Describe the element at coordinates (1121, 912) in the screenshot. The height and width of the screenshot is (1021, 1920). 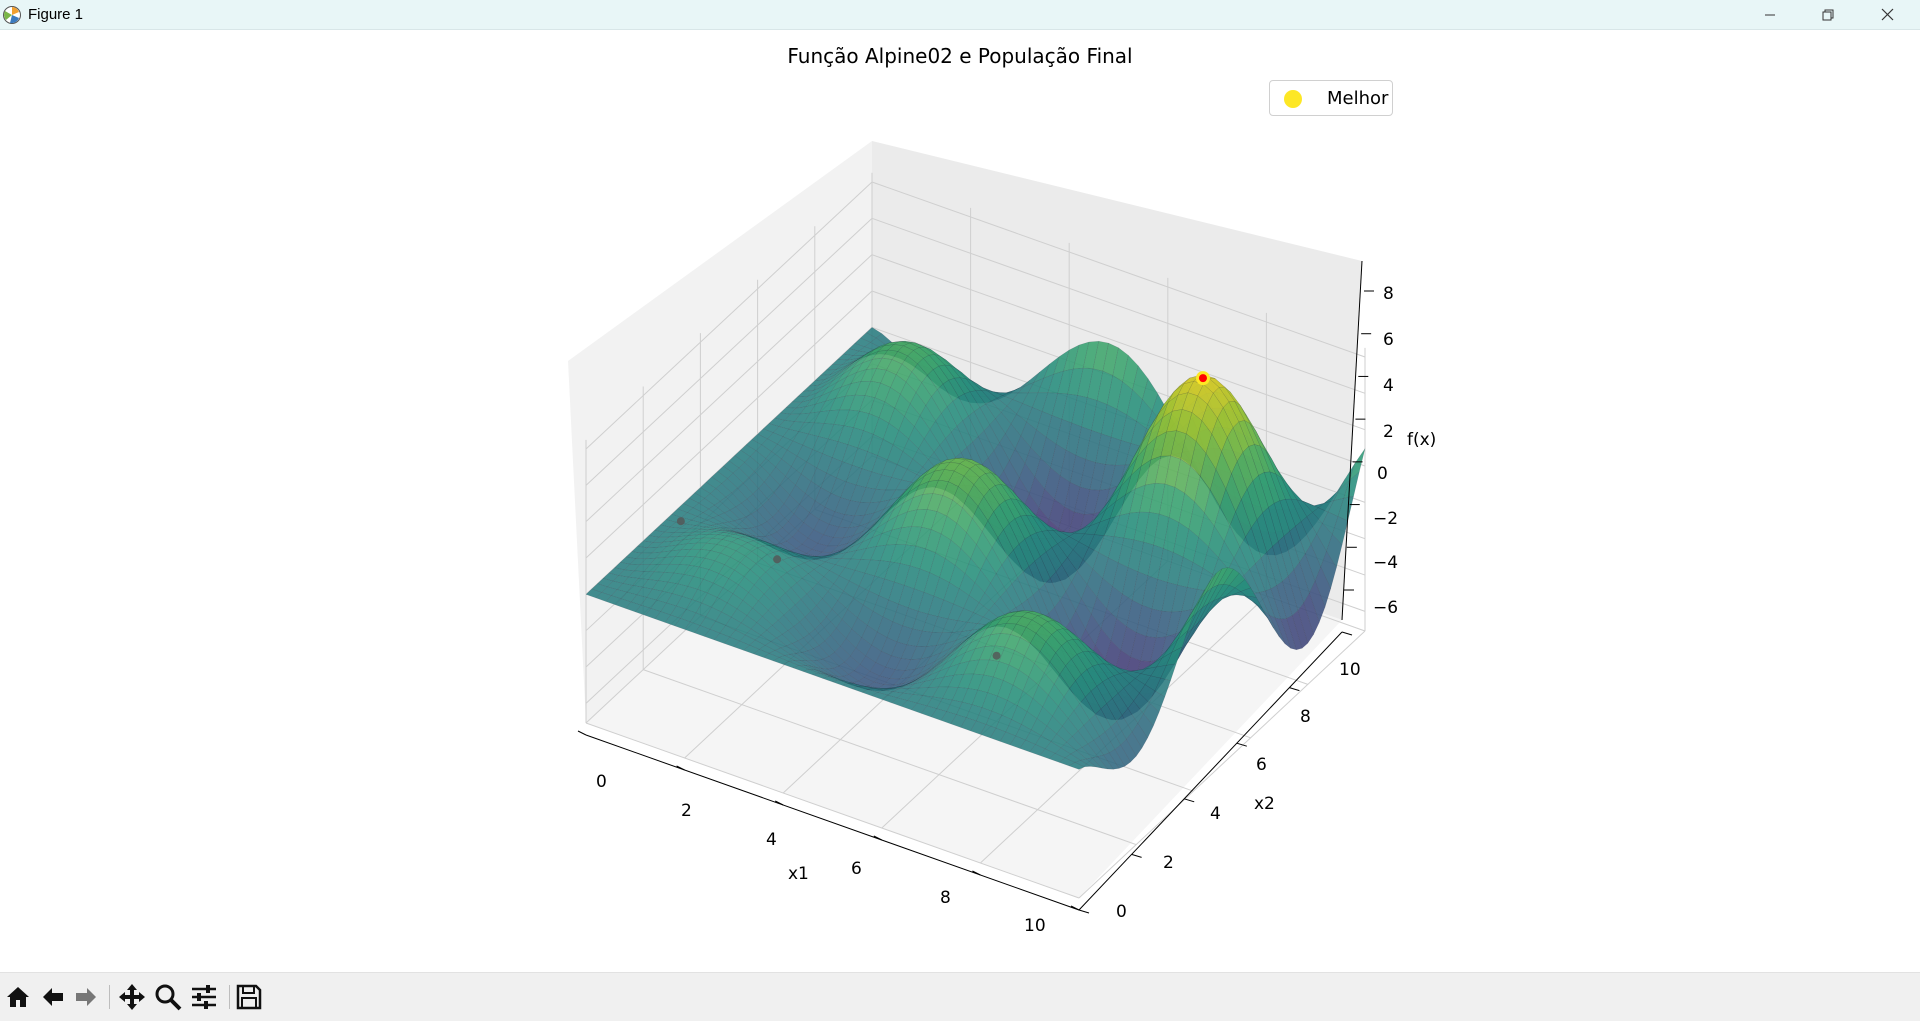
I see `y-tick-label: 0` at that location.